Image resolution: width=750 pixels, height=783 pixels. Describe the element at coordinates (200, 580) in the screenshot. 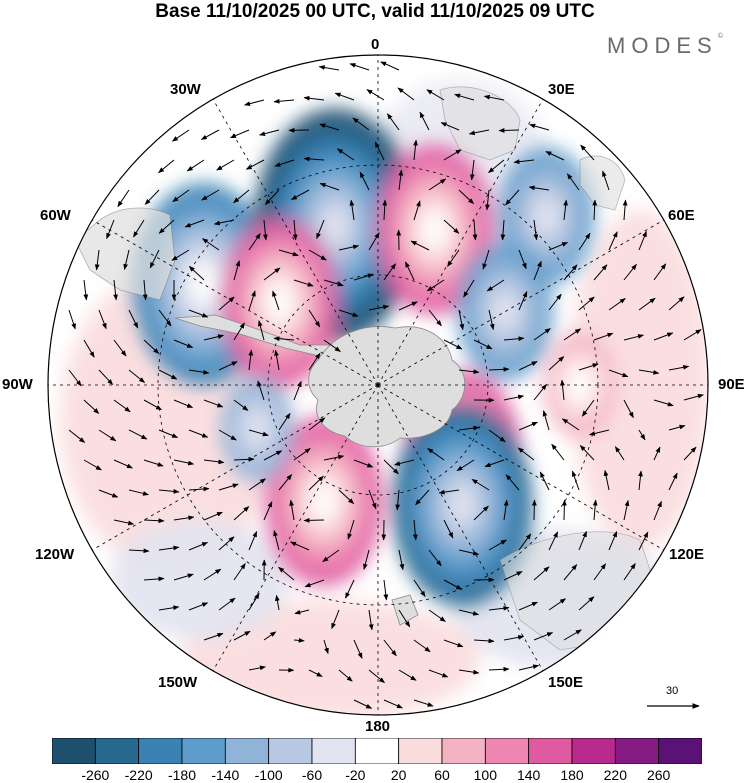

I see `lavender-patch-sw` at that location.